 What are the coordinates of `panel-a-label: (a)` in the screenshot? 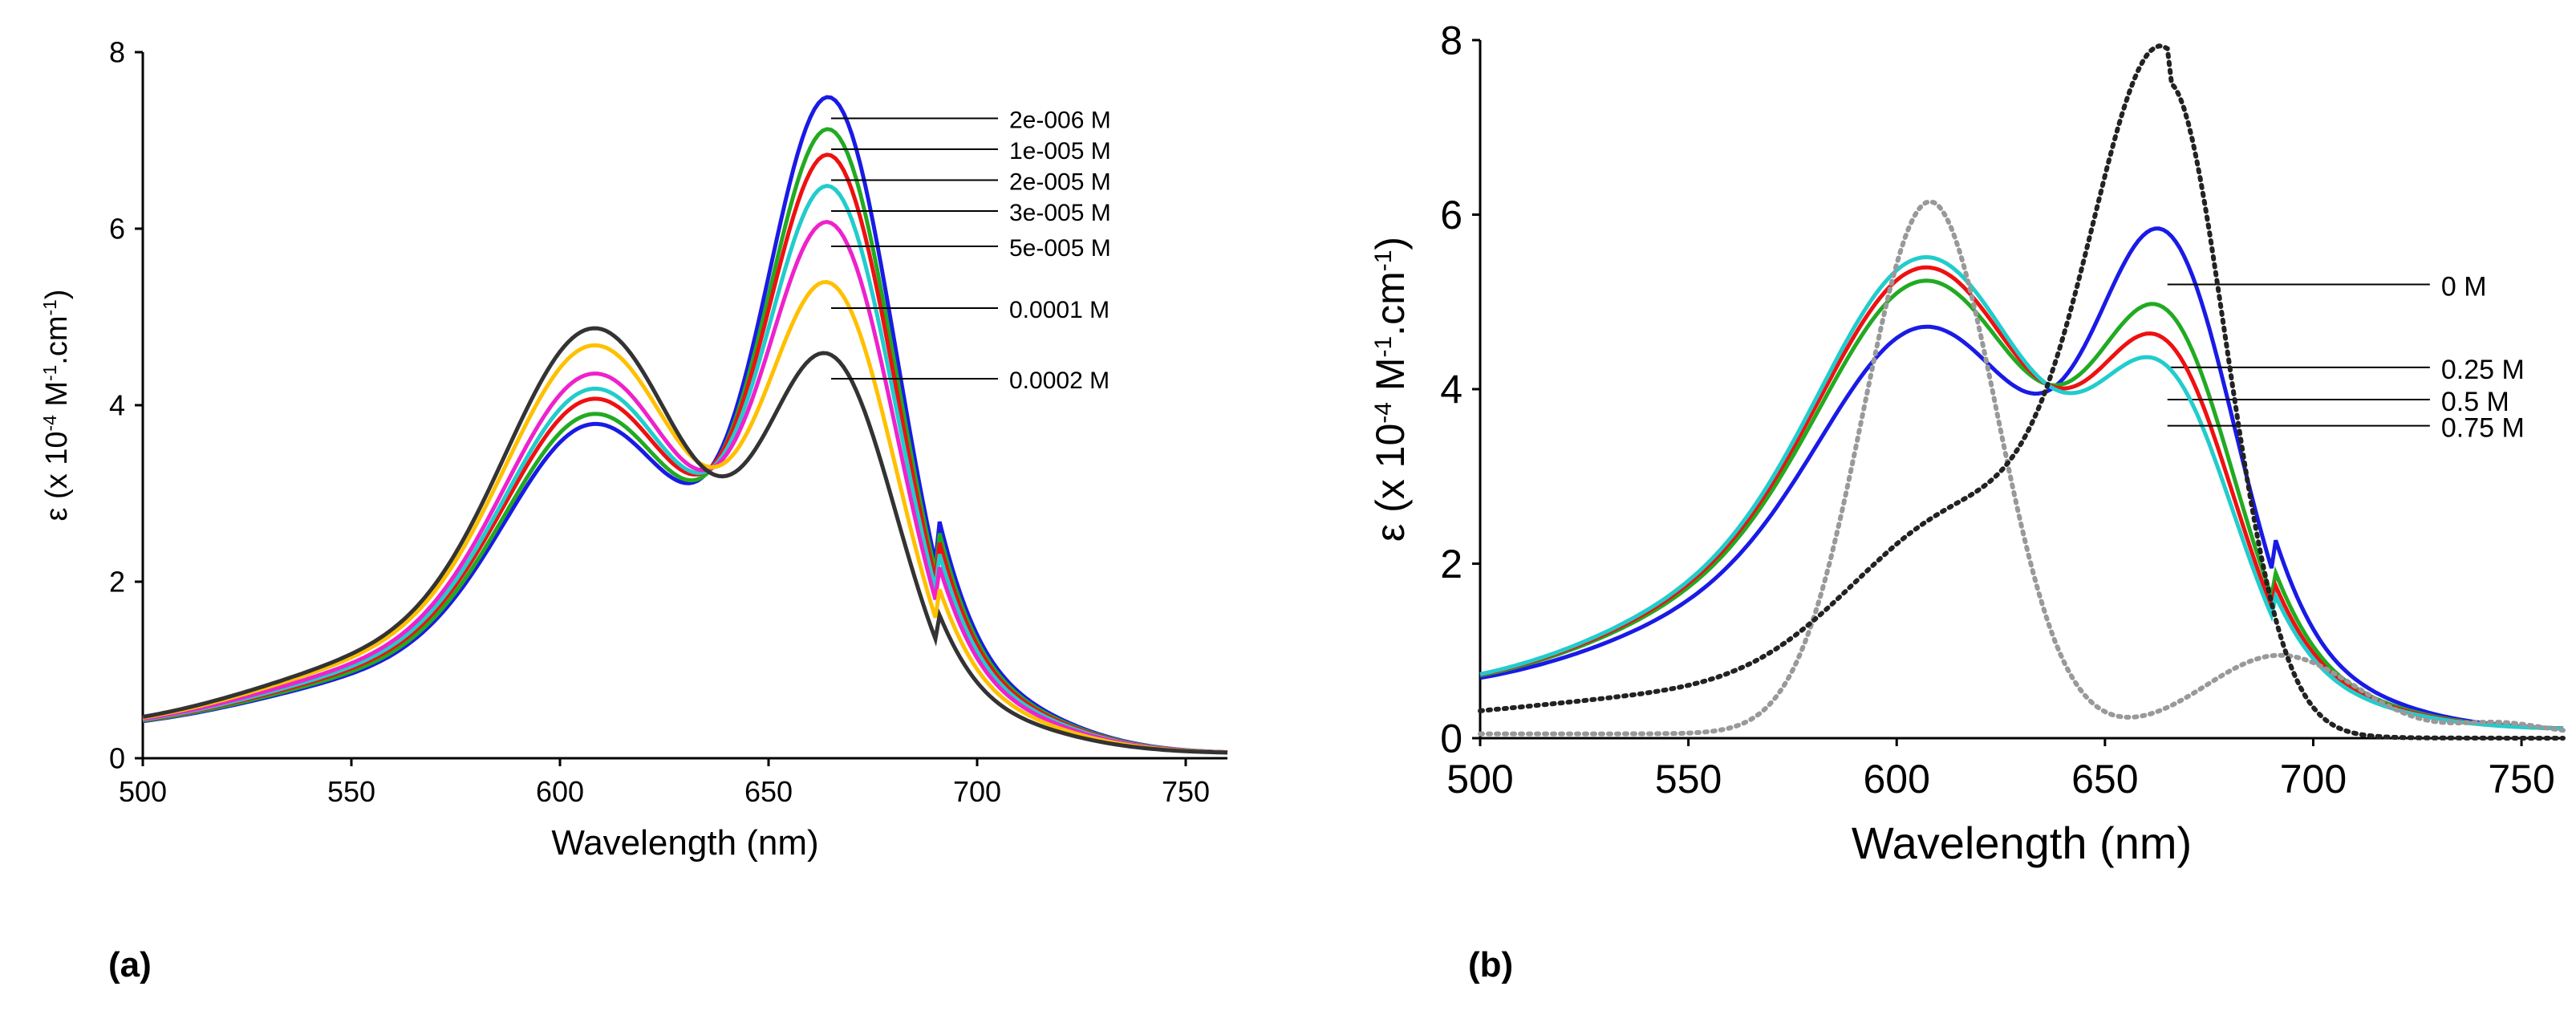 It's located at (130, 964).